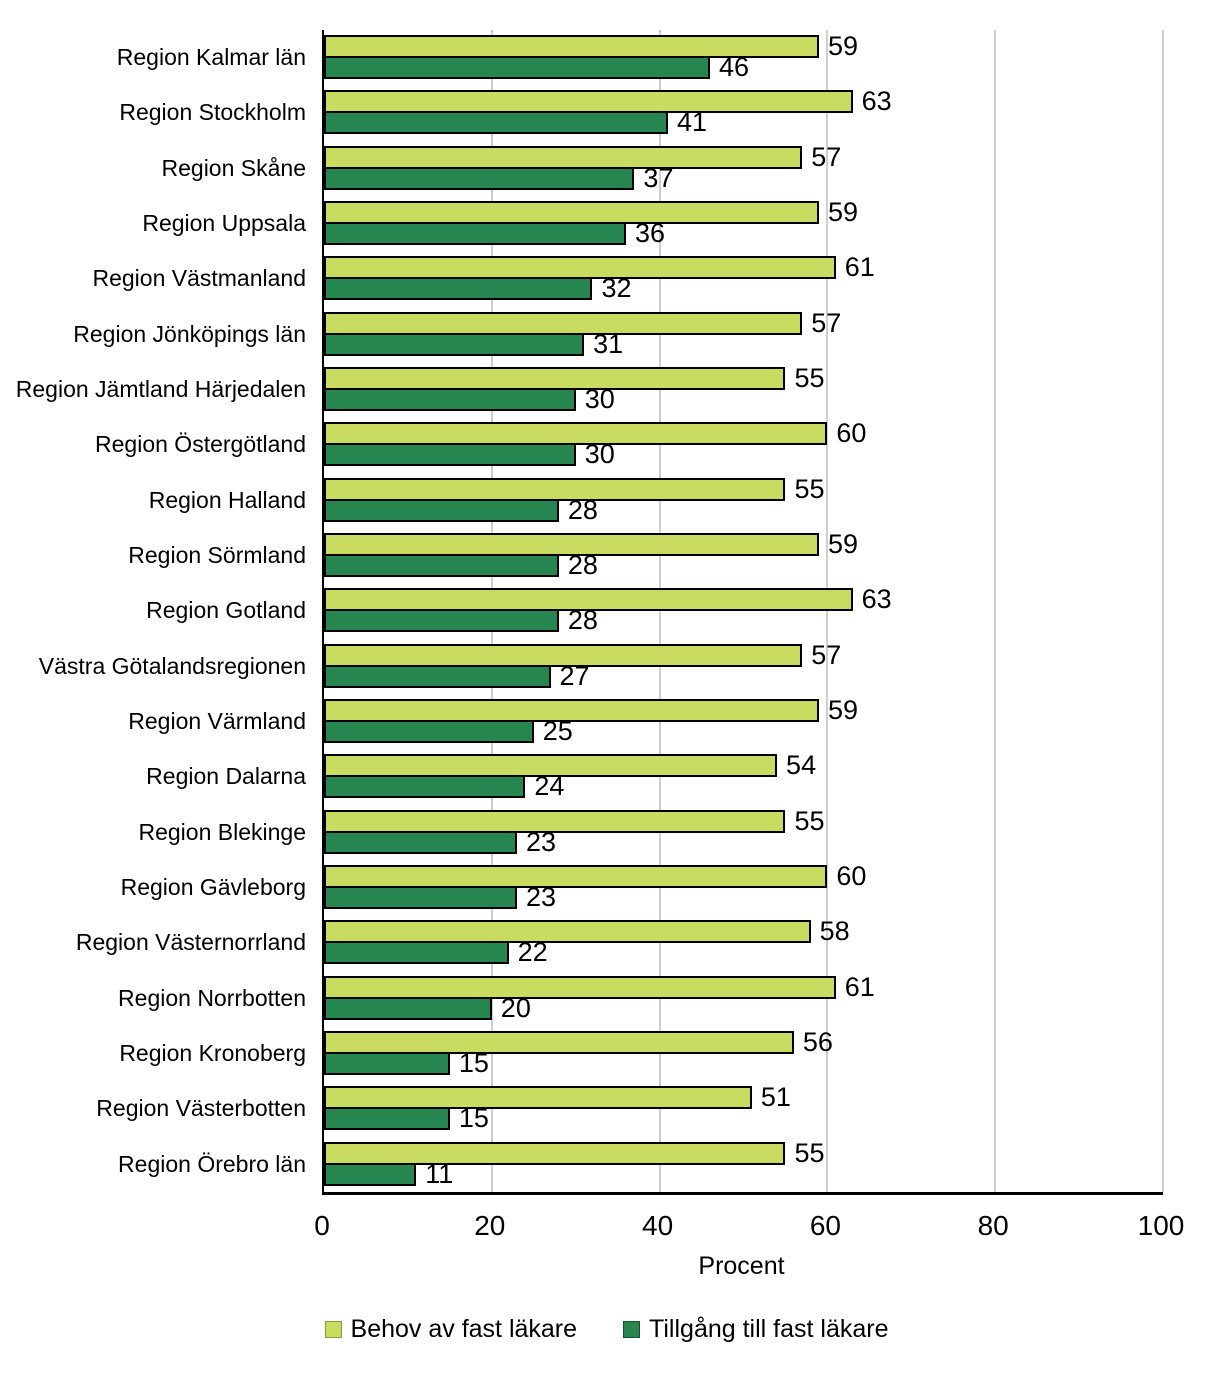  I want to click on bar-group: 55 30, so click(743, 389).